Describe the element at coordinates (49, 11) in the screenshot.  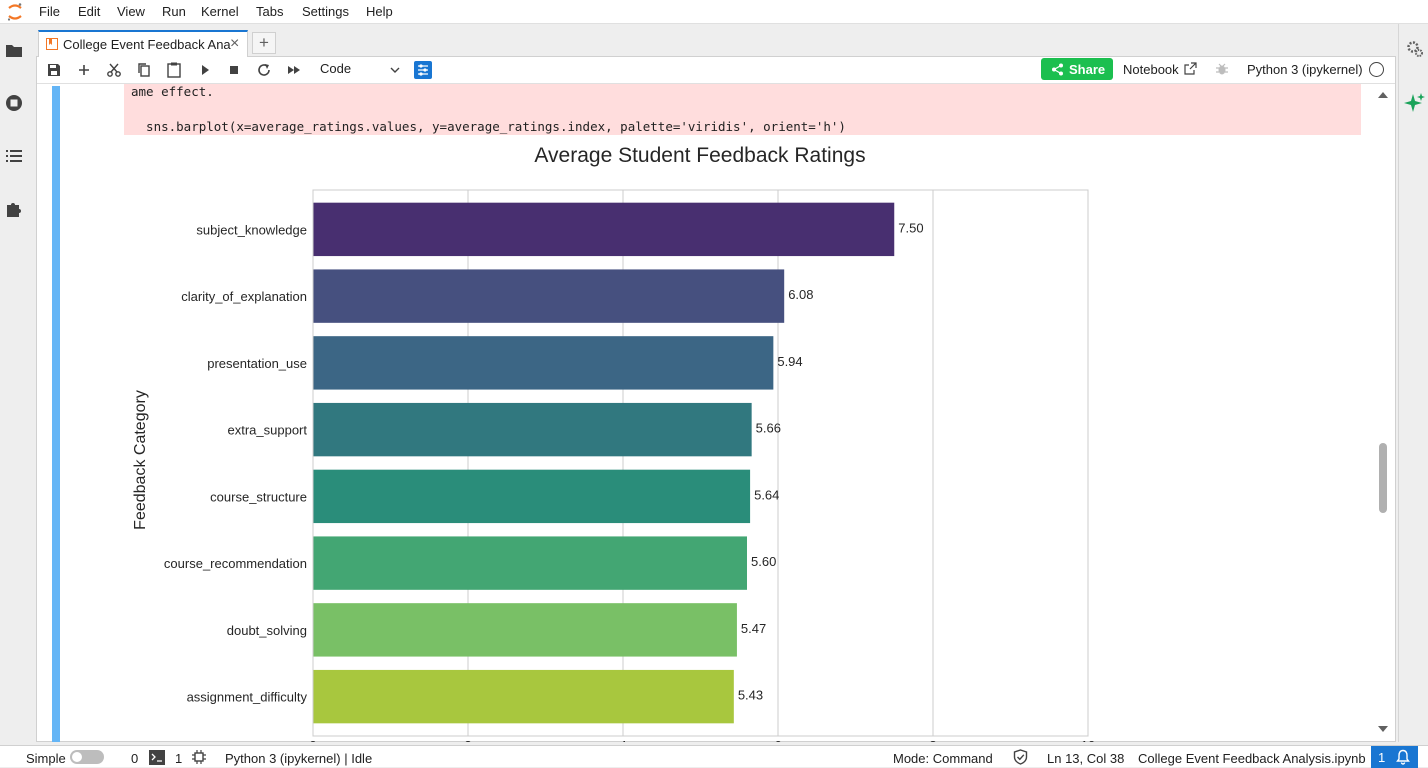
I see `menu-file: File` at that location.